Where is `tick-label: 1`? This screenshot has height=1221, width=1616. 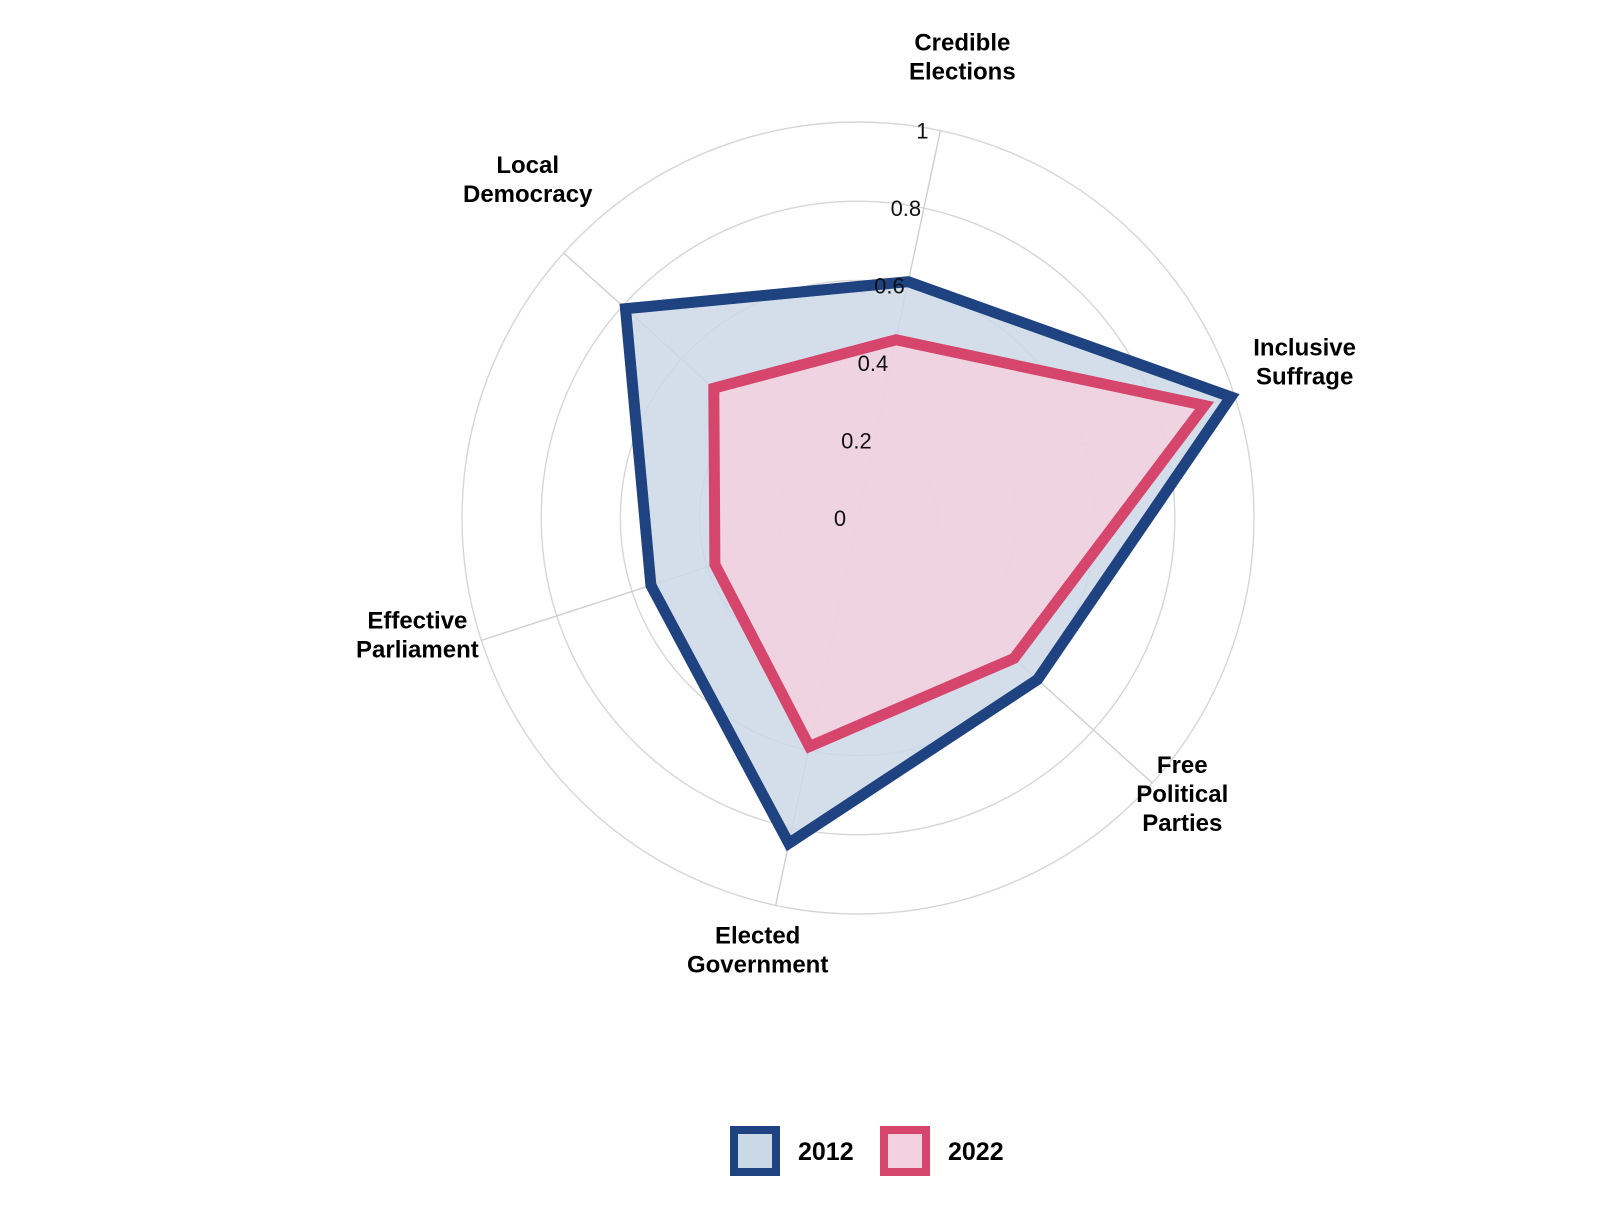
tick-label: 1 is located at coordinates (922, 131).